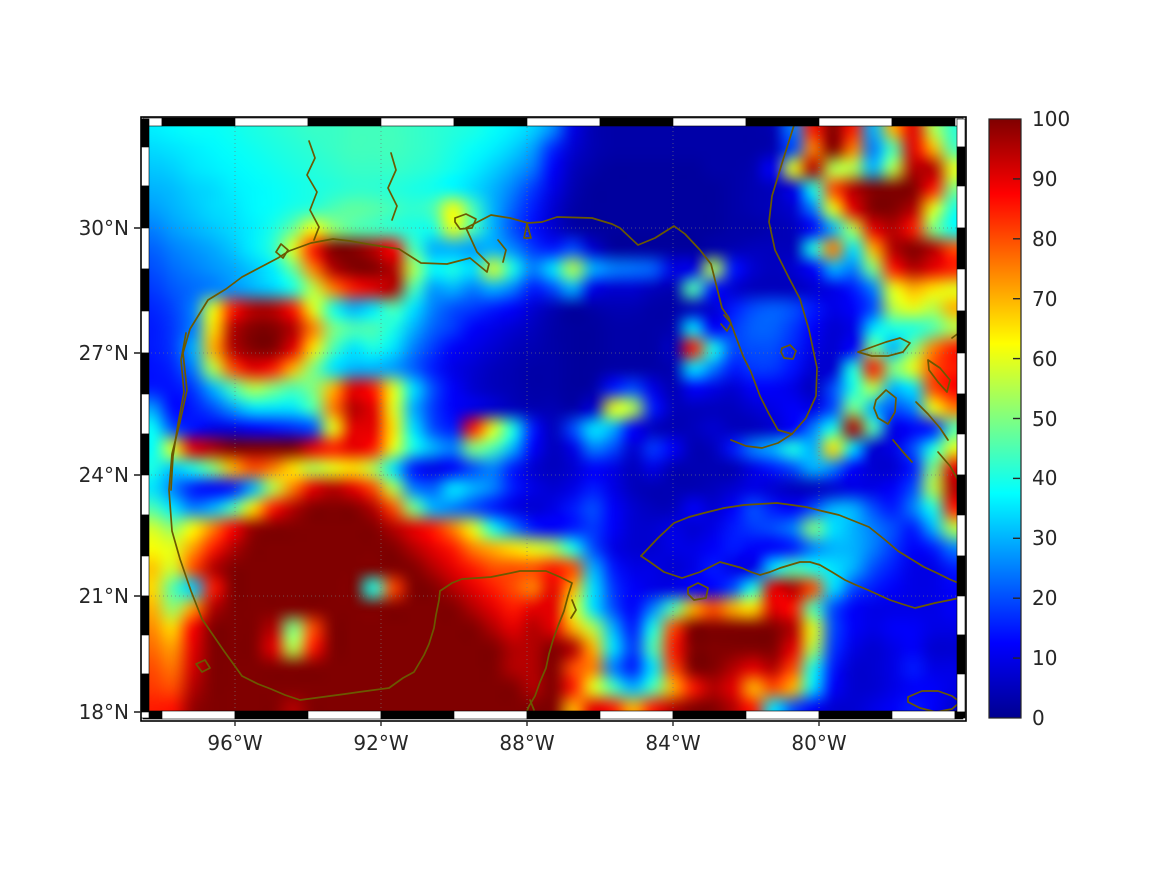 This screenshot has width=1167, height=875. What do you see at coordinates (381, 743) in the screenshot?
I see `lon-tick-label: 92°W` at bounding box center [381, 743].